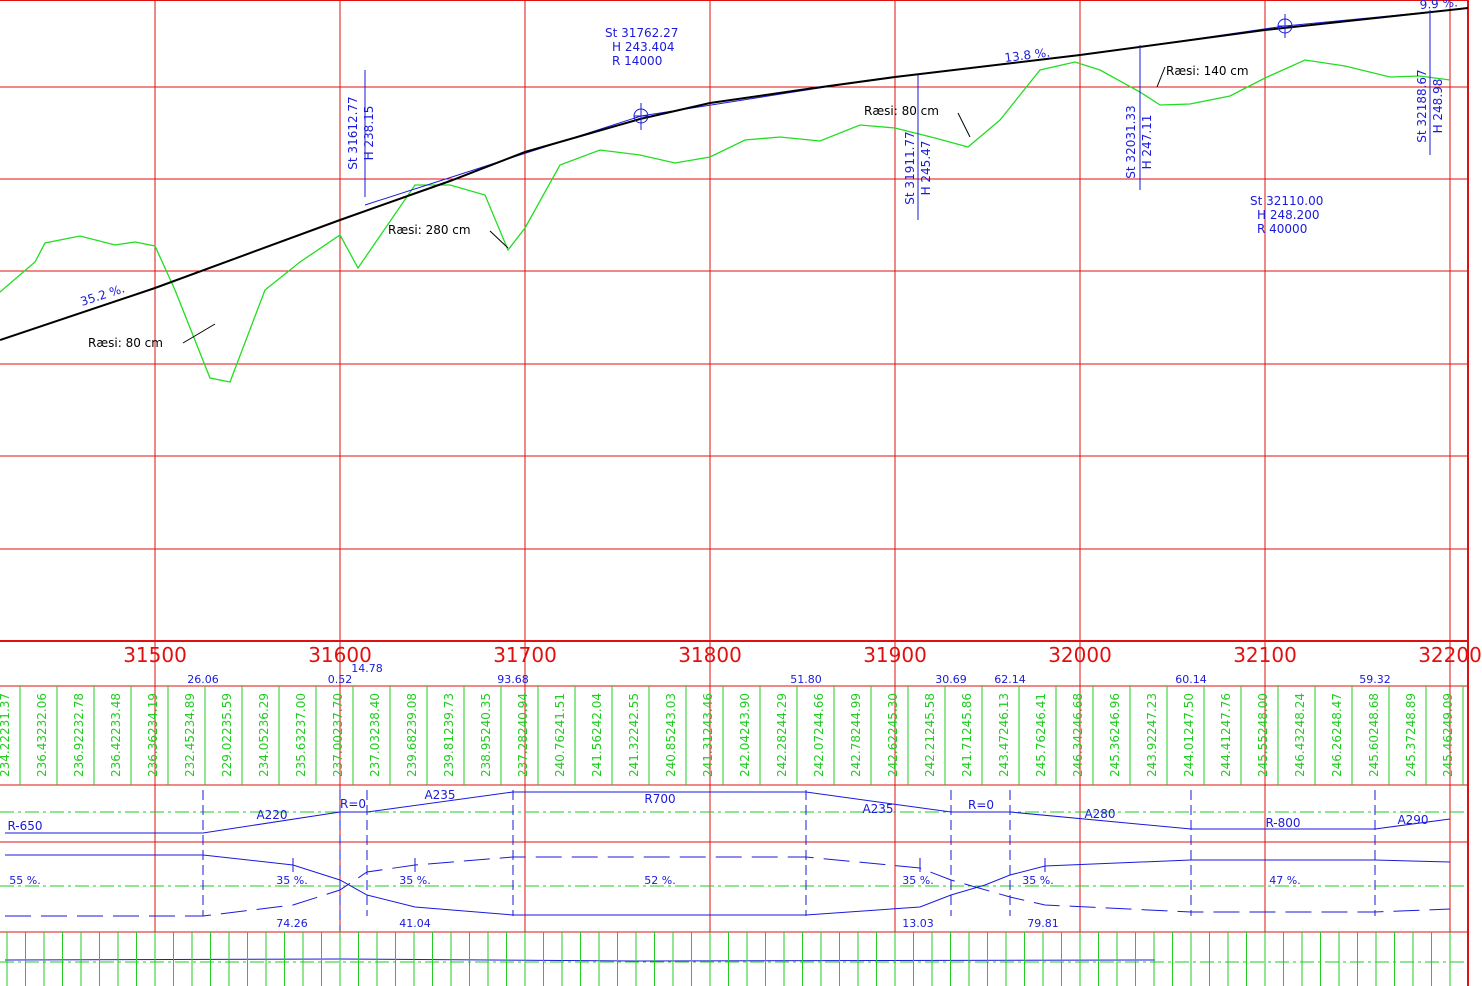  I want to click on elevation: 237.00, so click(301, 714).